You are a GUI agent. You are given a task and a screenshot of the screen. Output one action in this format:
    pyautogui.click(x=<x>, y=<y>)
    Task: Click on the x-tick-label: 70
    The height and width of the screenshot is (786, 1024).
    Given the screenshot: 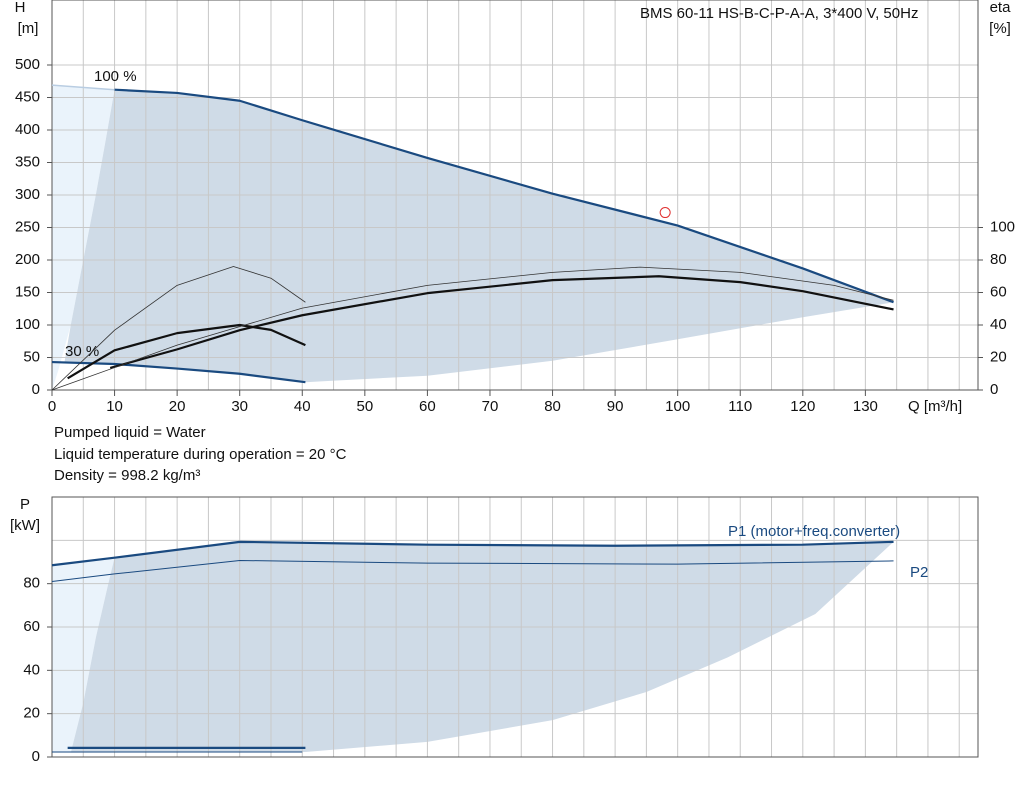 What is the action you would take?
    pyautogui.click(x=490, y=406)
    